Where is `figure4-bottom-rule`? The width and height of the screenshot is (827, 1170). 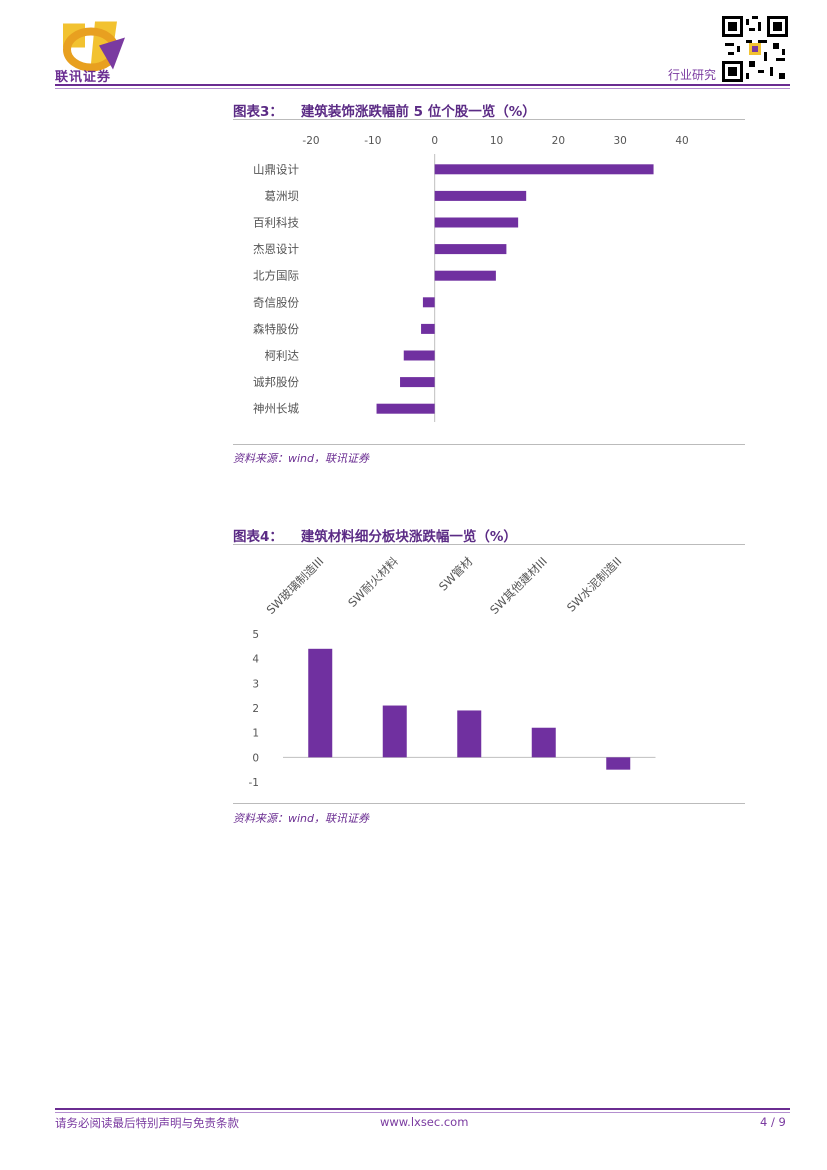
figure4-bottom-rule is located at coordinates (489, 803).